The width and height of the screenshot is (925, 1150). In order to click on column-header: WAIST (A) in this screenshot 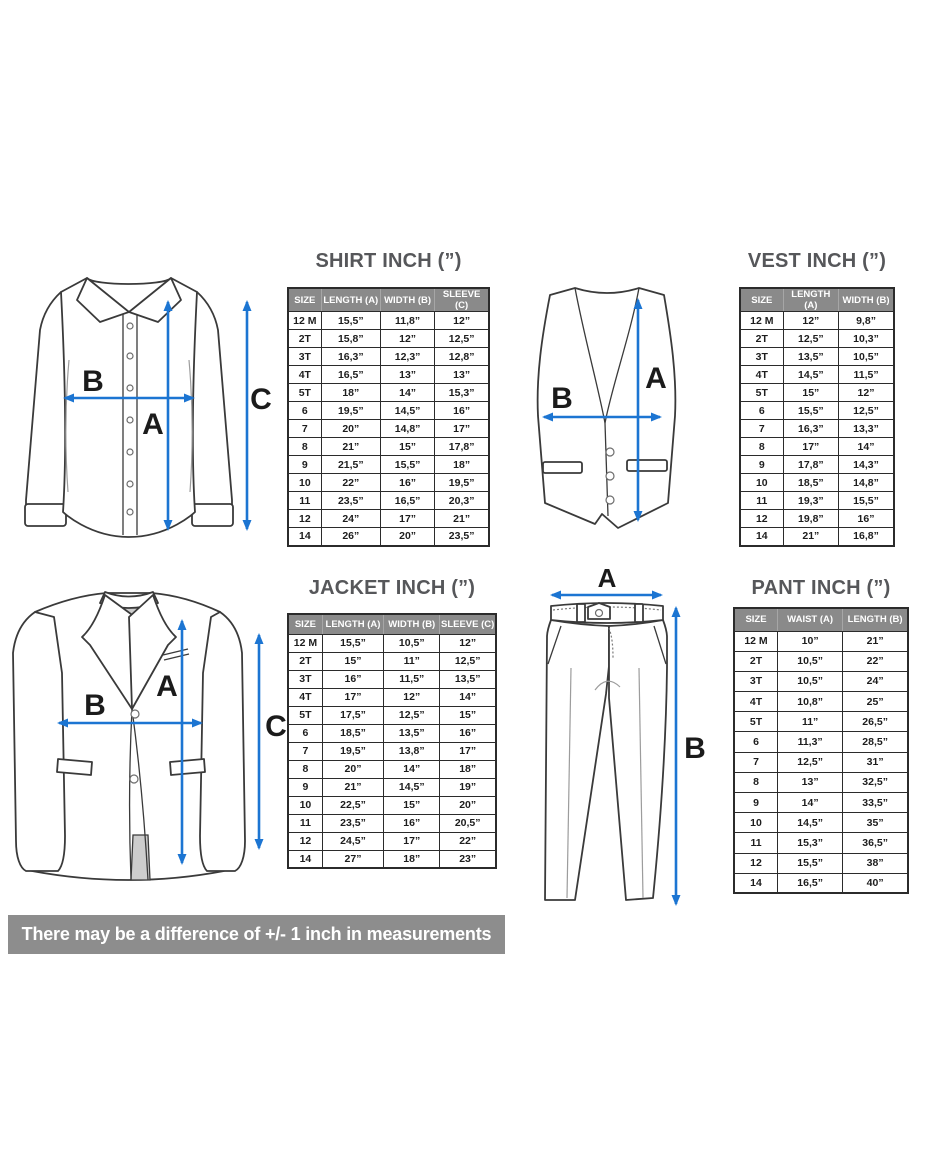, I will do `click(809, 620)`.